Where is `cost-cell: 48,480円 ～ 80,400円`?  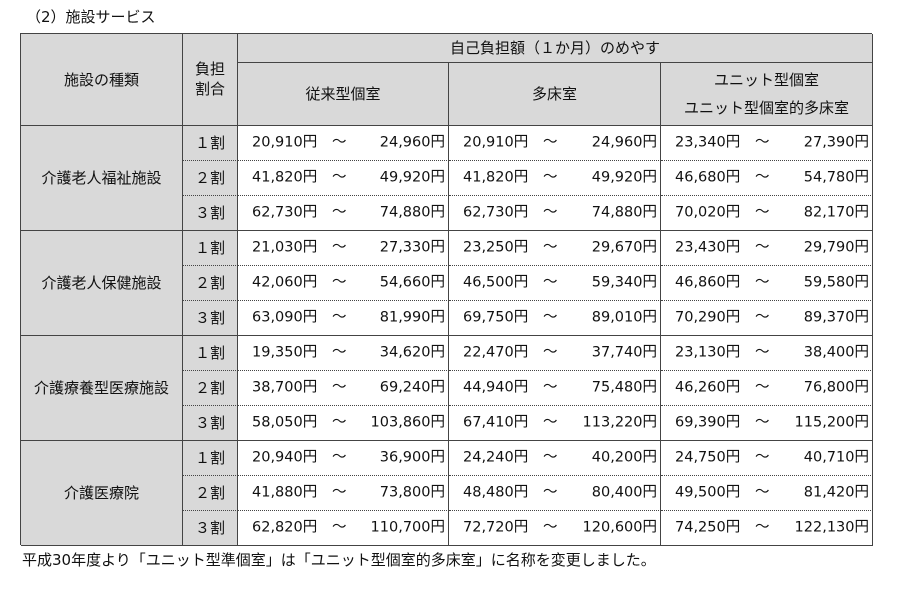 cost-cell: 48,480円 ～ 80,400円 is located at coordinates (555, 493).